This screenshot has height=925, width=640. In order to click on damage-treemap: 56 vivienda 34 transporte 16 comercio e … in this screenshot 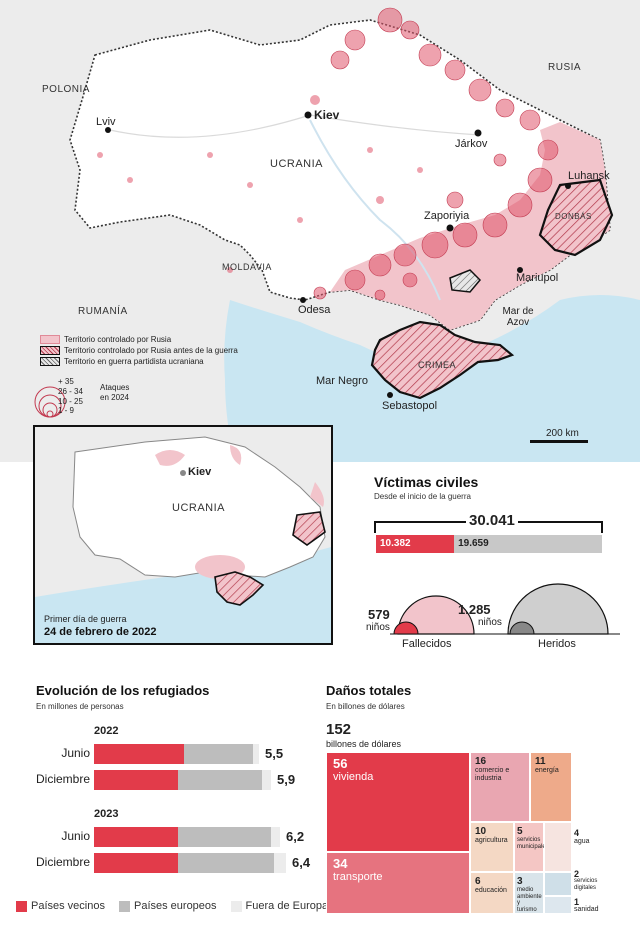, I will do `click(449, 833)`.